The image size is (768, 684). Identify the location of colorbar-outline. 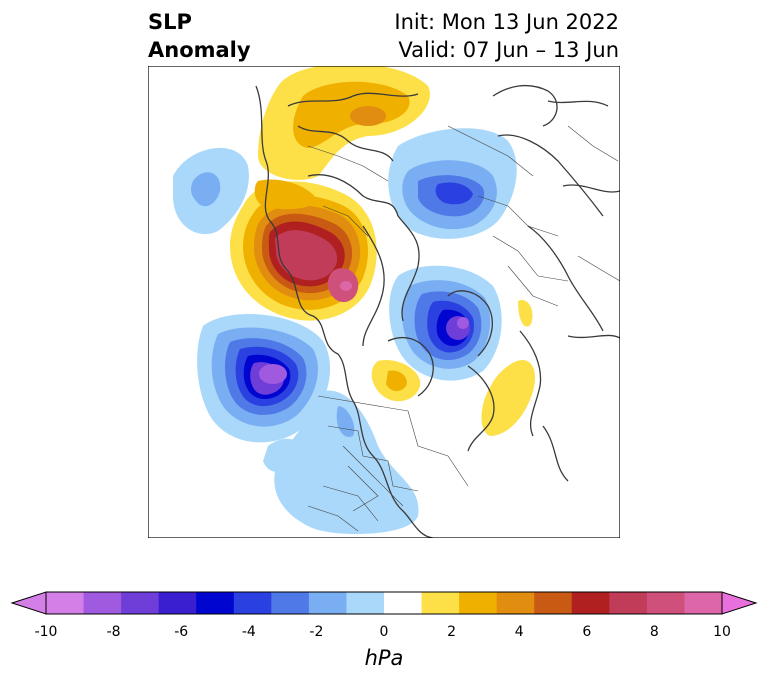
(384, 603).